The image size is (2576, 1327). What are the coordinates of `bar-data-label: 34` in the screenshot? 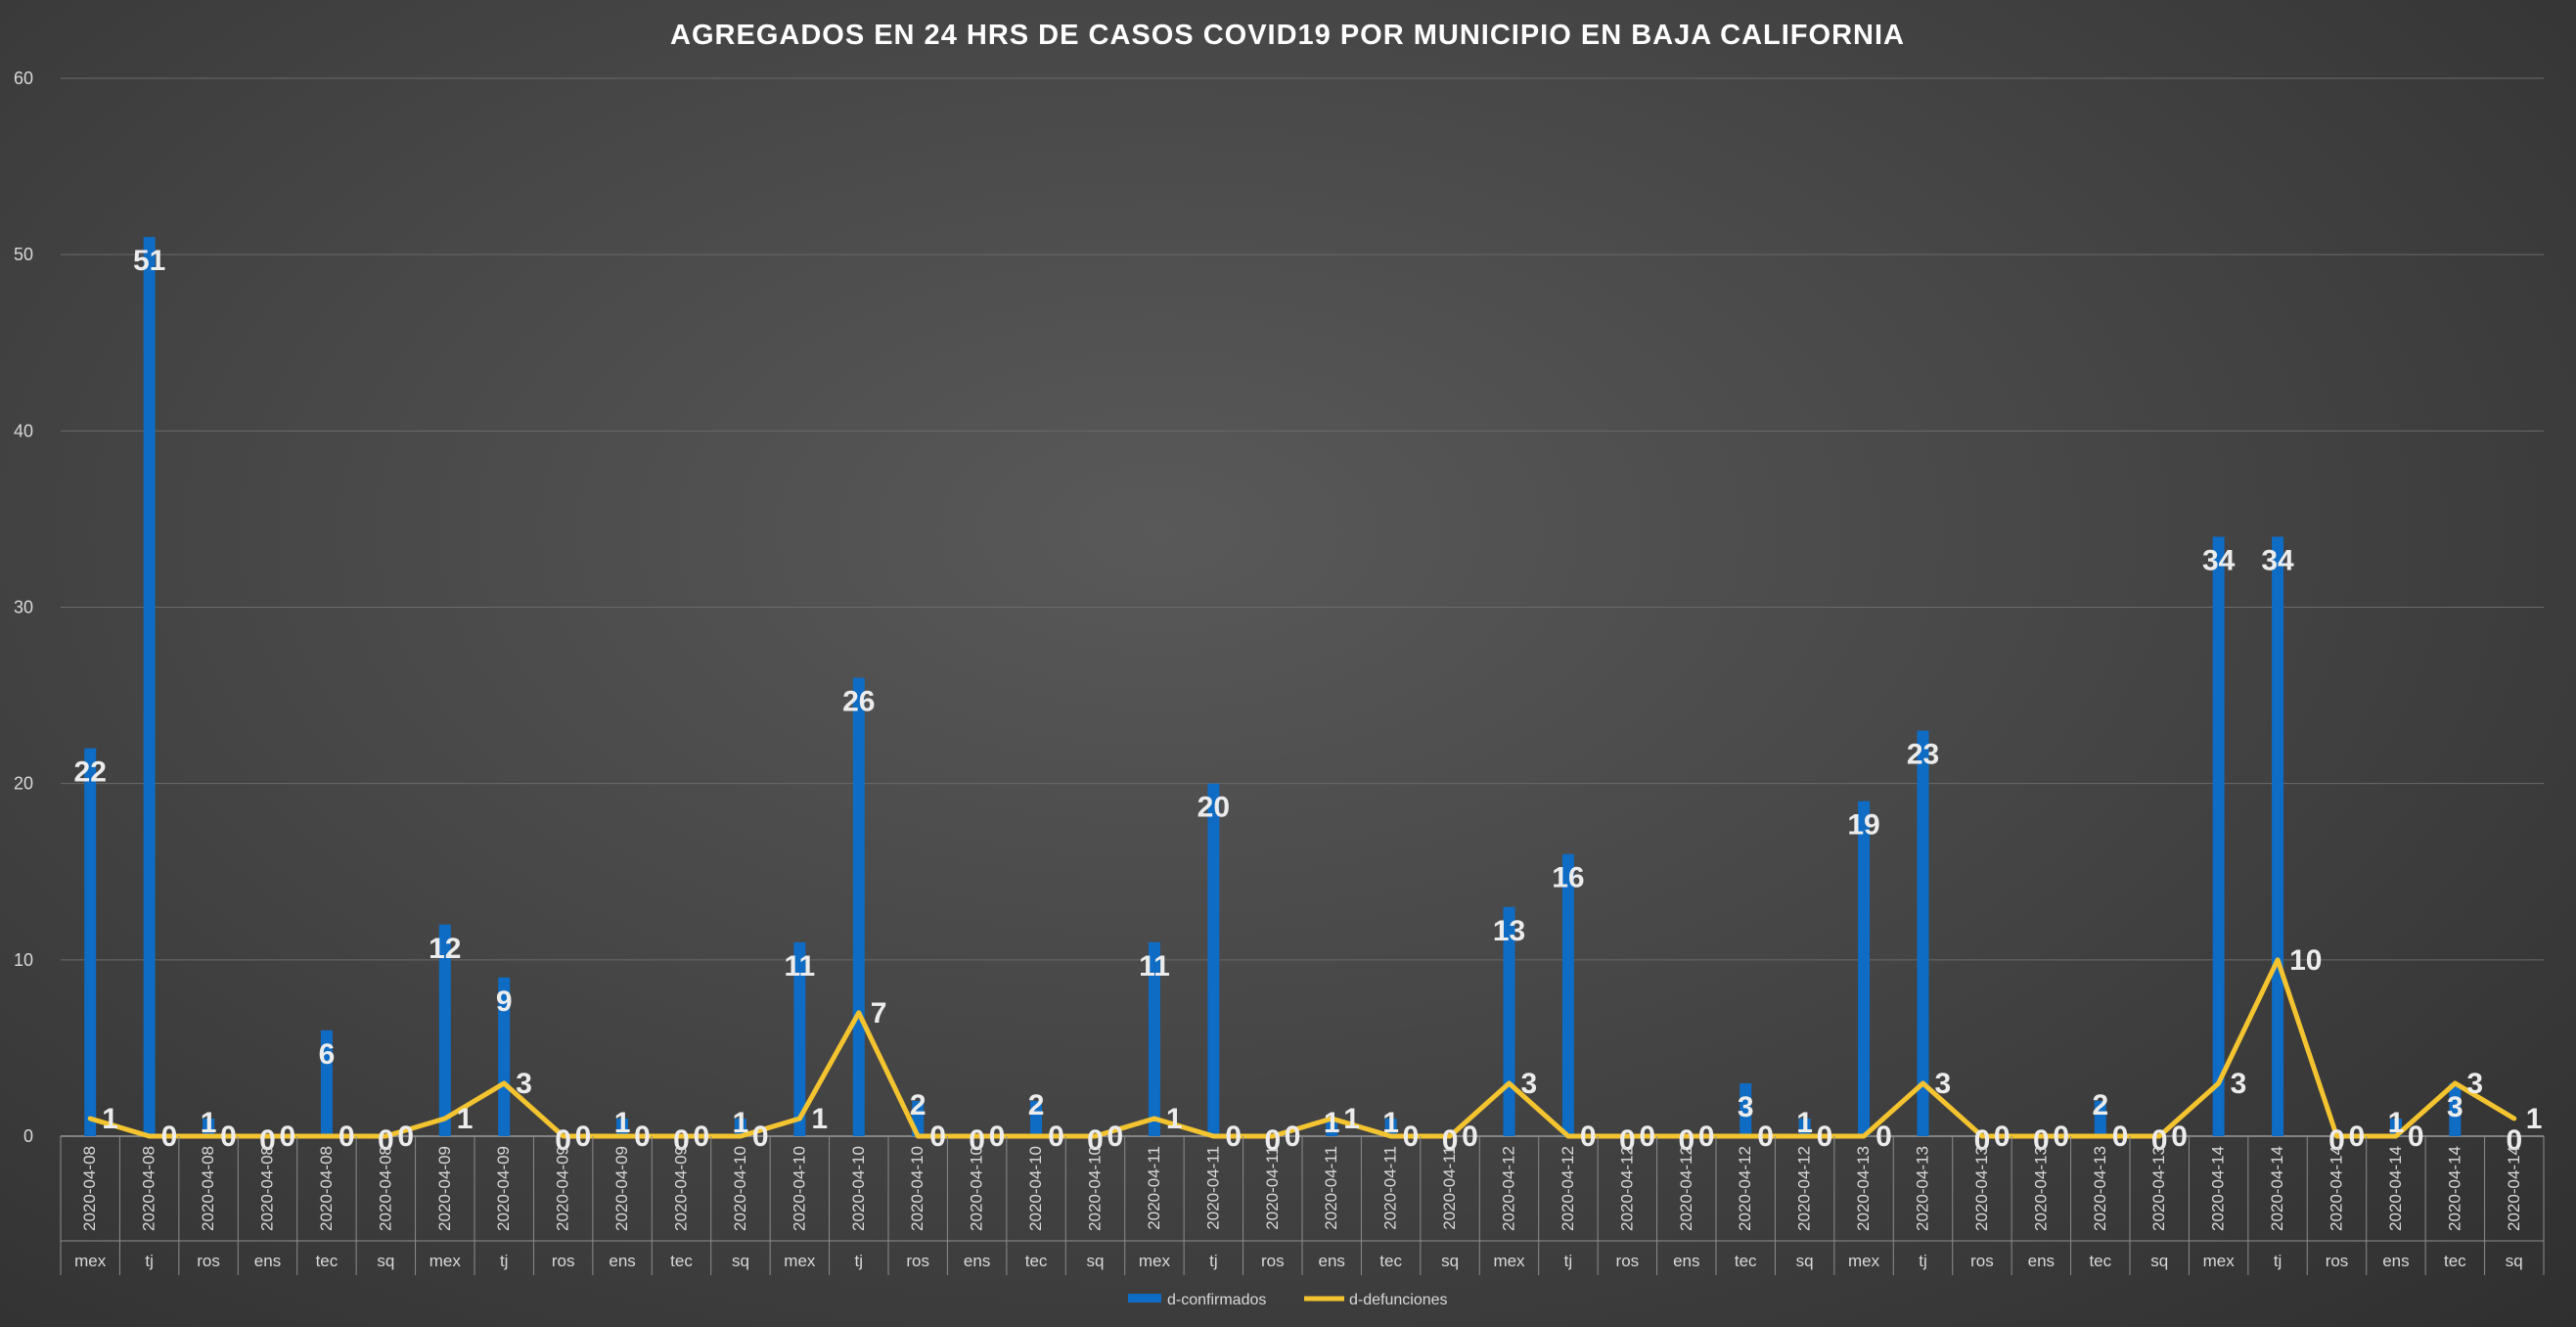 It's located at (2277, 560).